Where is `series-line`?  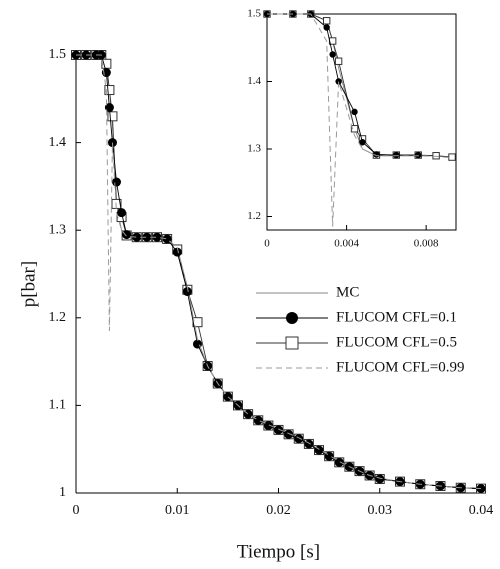 series-line is located at coordinates (360, 120).